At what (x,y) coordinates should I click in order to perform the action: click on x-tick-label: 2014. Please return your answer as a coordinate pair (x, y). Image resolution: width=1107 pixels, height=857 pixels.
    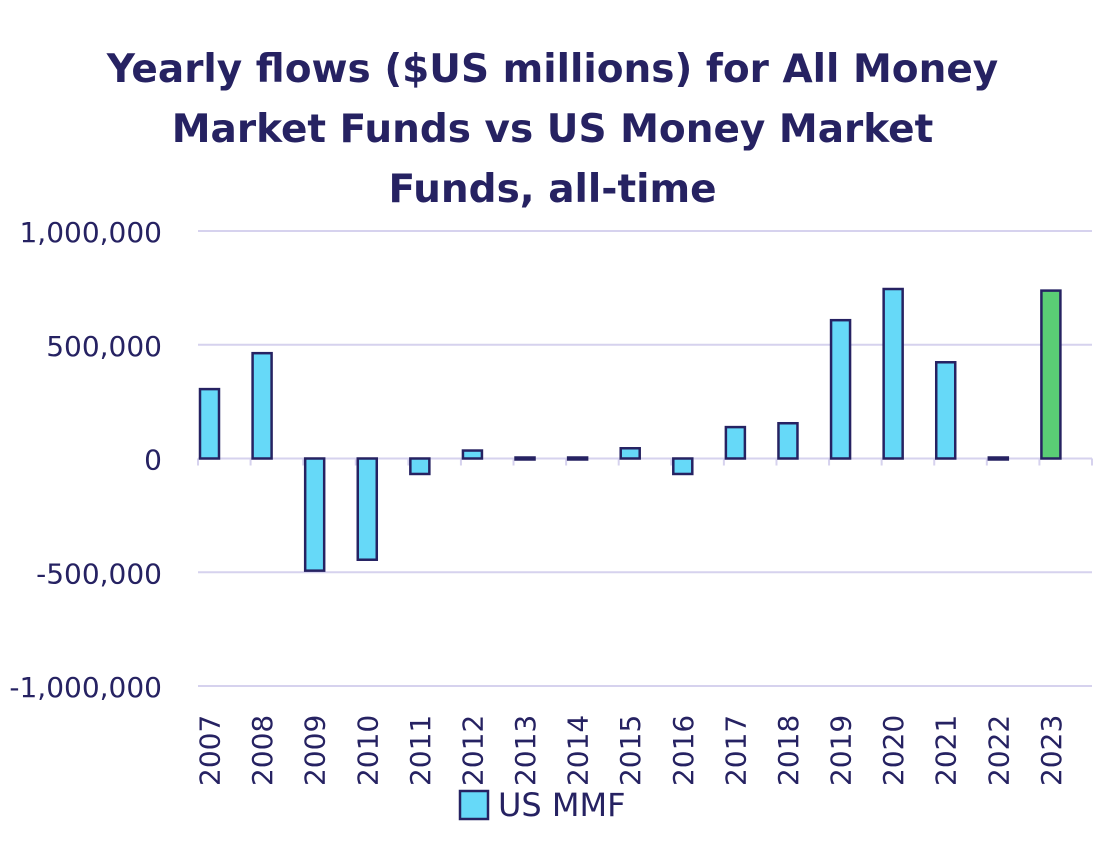
    Looking at the image, I should click on (578, 750).